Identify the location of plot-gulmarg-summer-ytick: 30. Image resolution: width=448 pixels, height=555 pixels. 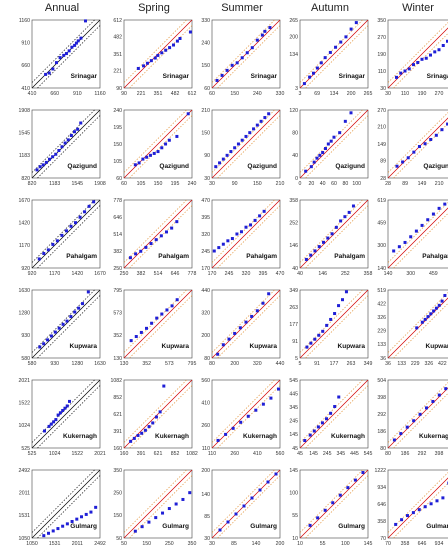
(207, 539).